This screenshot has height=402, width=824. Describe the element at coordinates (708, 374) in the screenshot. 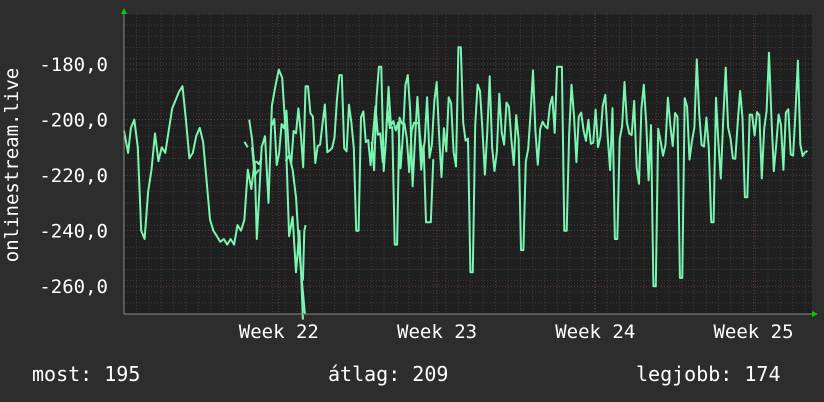

I see `summary-best: legjobb: 174` at that location.